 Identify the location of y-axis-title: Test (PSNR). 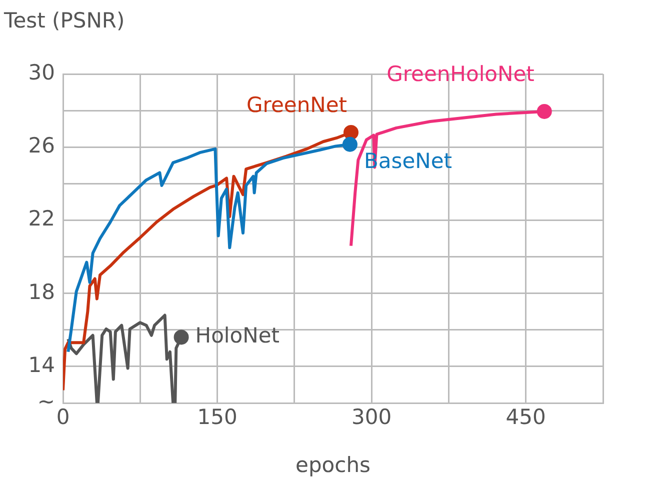
(64, 20).